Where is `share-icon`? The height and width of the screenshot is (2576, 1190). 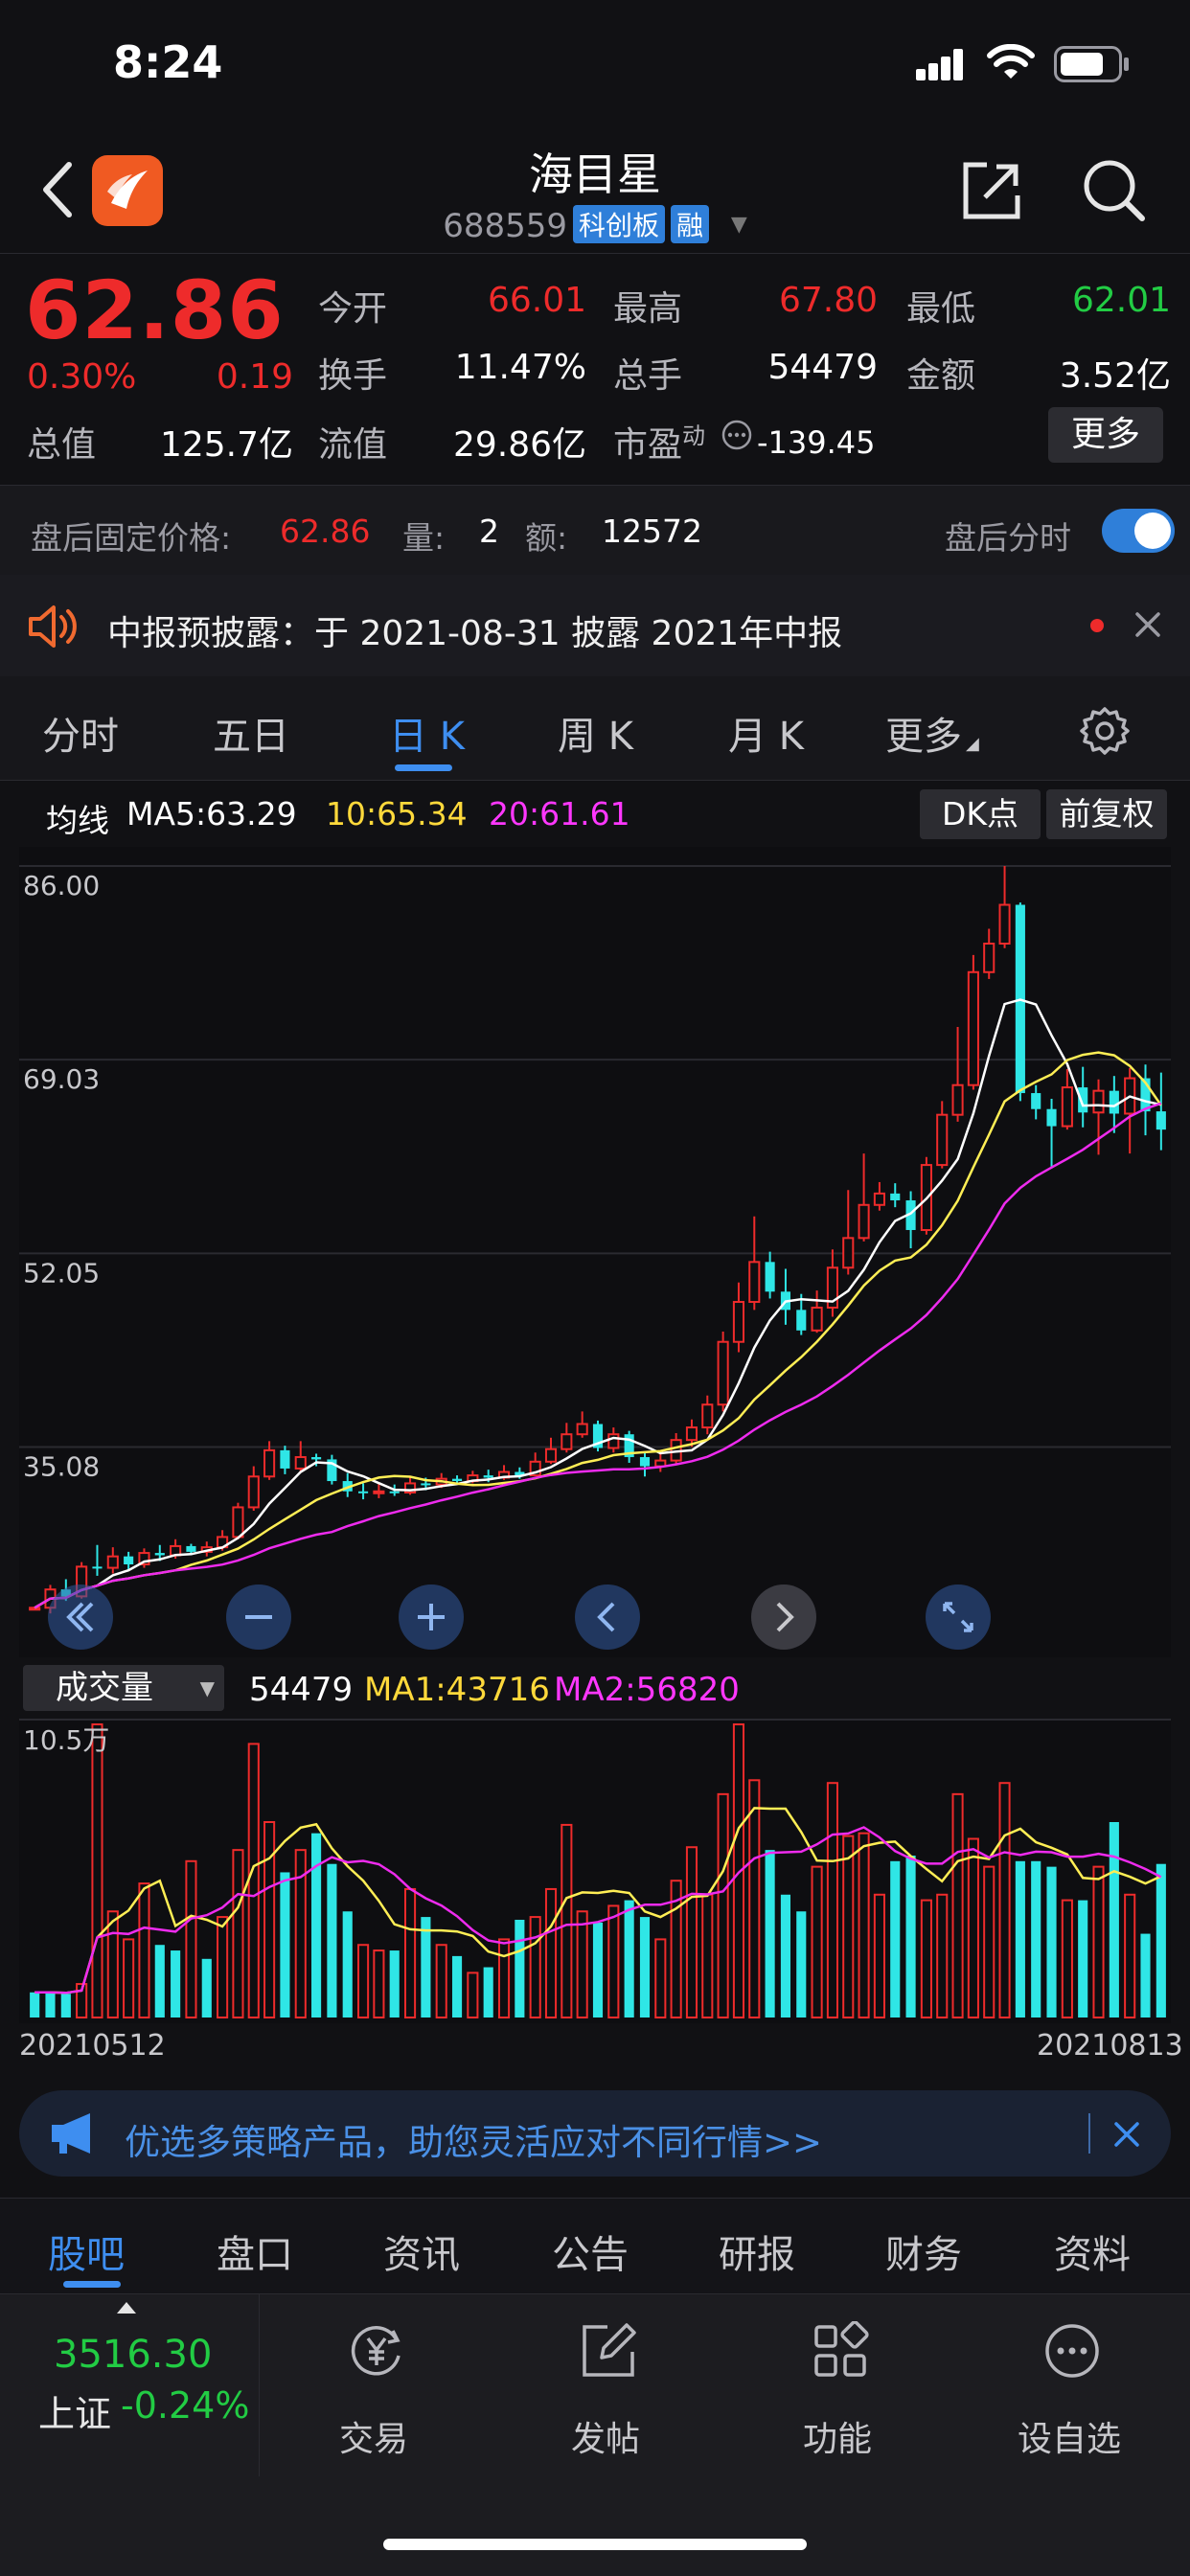
share-icon is located at coordinates (991, 190).